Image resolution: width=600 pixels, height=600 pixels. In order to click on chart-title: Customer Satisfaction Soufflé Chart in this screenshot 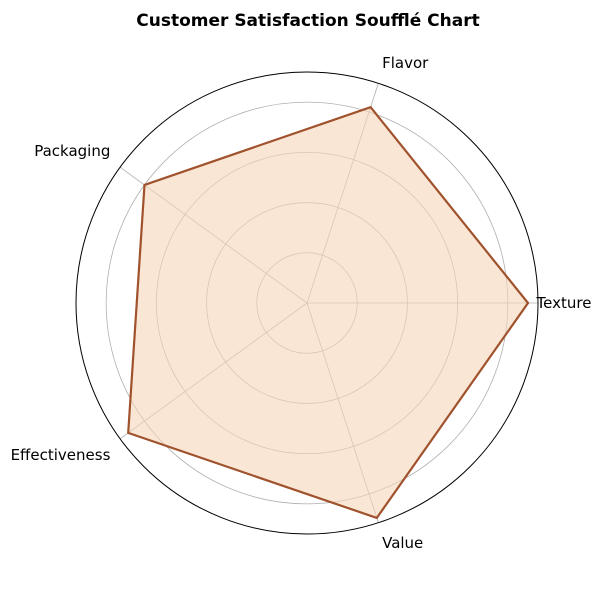, I will do `click(307, 21)`.